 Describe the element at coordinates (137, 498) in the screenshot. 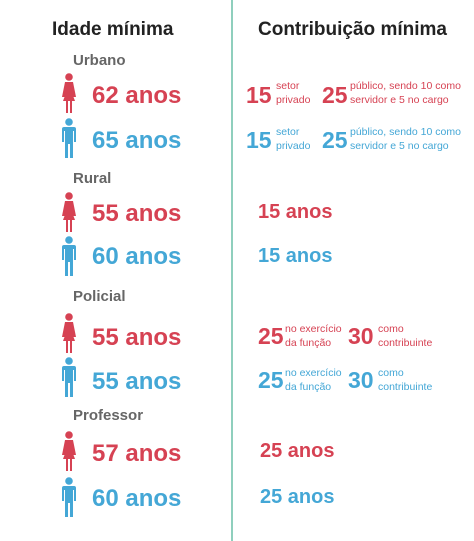

I see `professor-male-age: 60 anos` at that location.